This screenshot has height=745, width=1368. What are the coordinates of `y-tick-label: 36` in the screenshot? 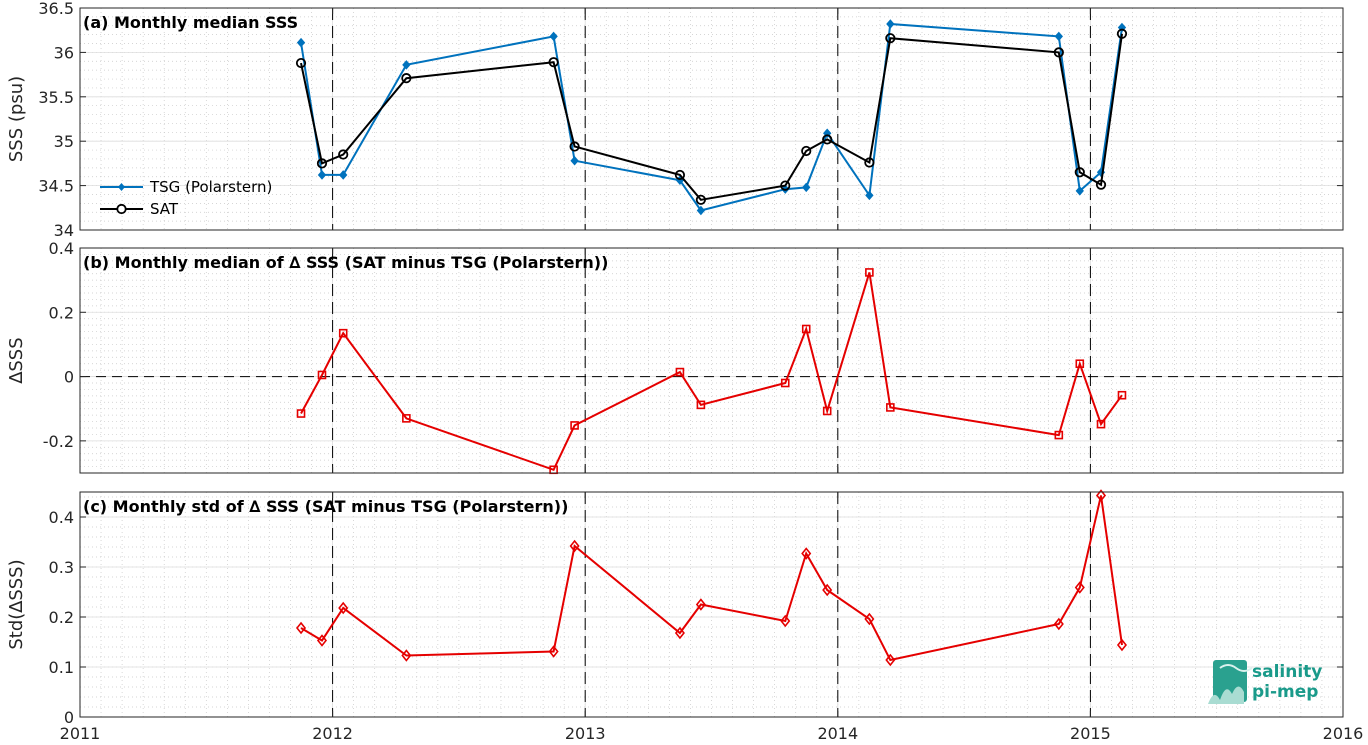 It's located at (64, 52).